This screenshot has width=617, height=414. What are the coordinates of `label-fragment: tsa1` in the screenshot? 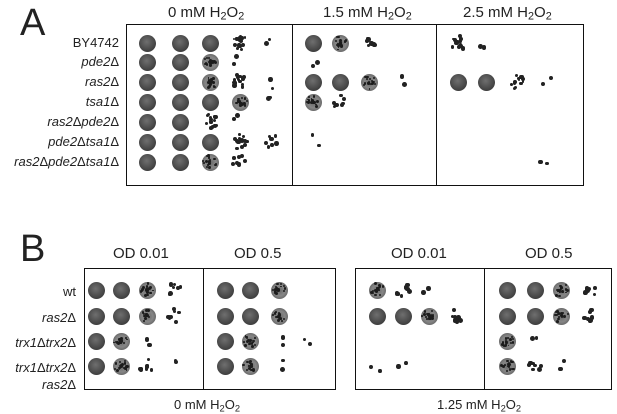 It's located at (98, 141).